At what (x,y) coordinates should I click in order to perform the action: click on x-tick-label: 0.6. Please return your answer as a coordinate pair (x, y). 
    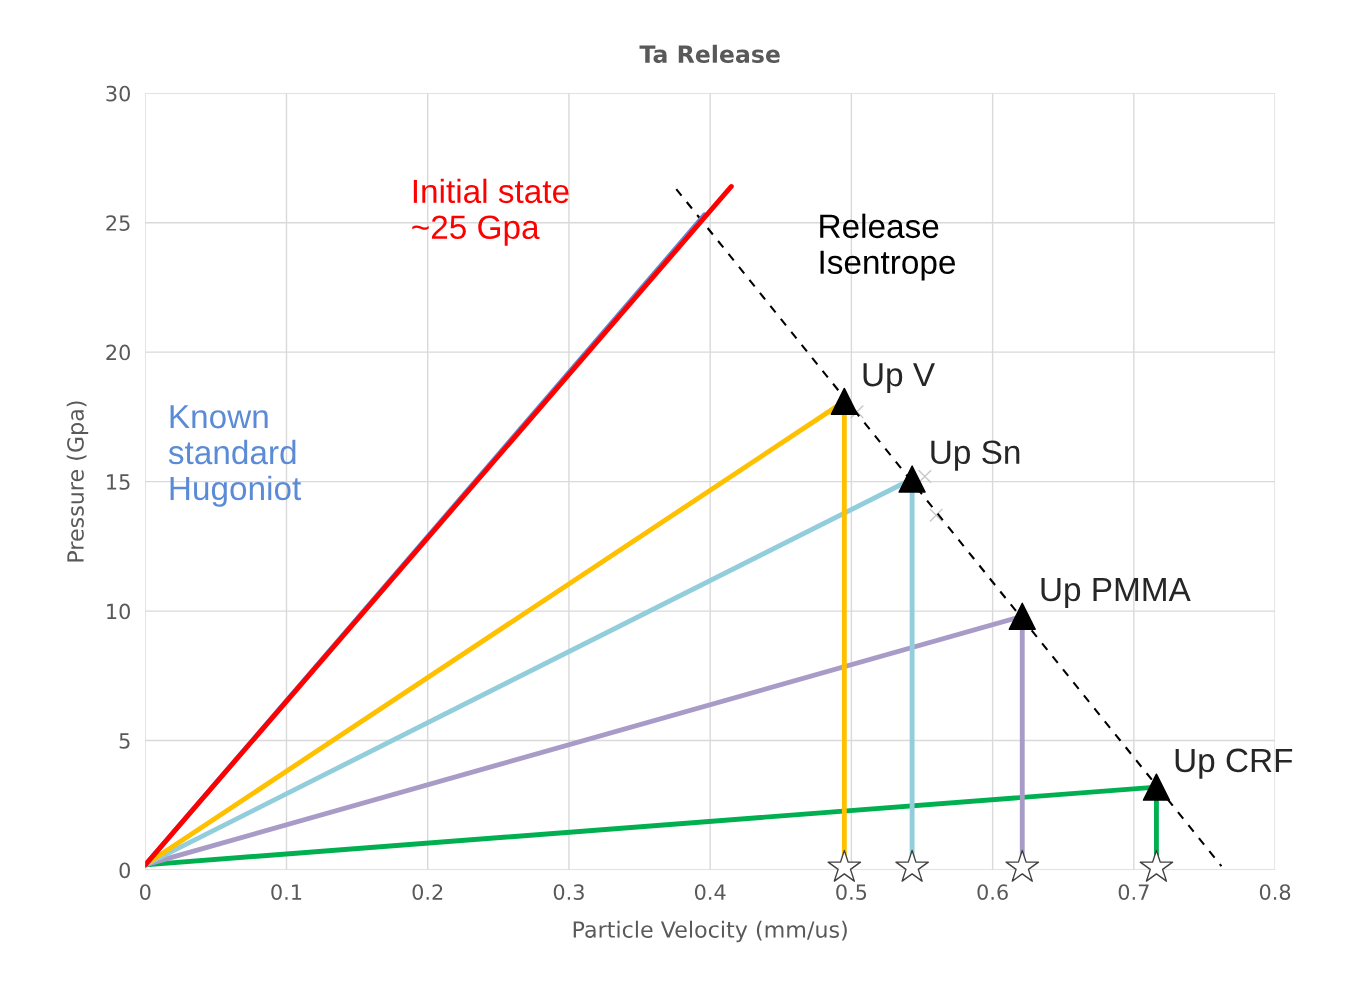
    Looking at the image, I should click on (992, 892).